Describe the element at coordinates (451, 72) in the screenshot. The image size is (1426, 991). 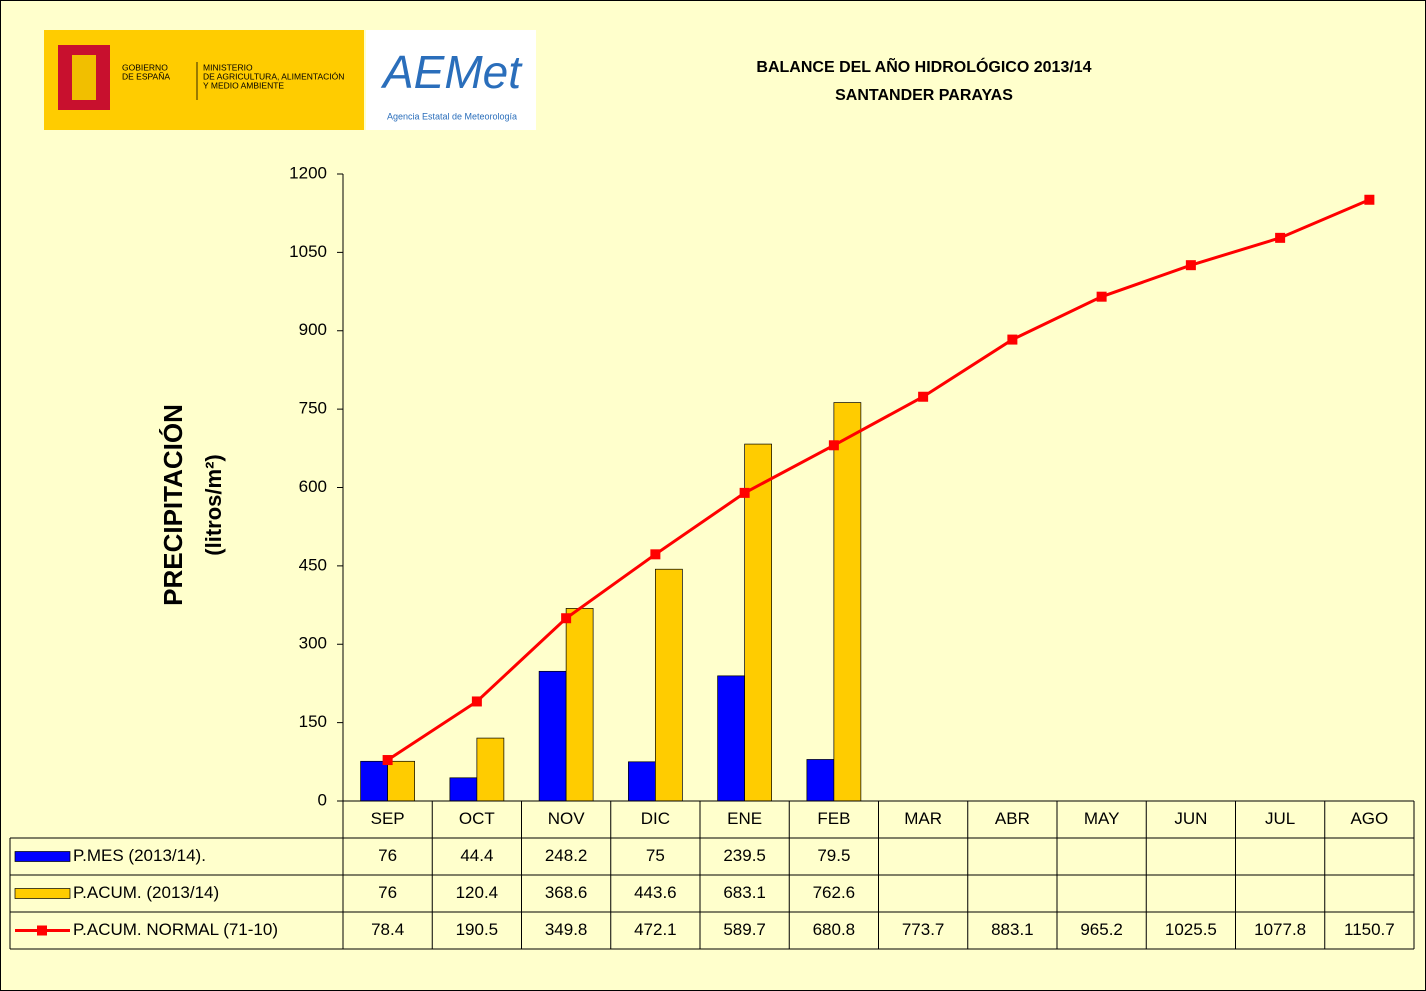
I see `logo-text: AEMet` at that location.